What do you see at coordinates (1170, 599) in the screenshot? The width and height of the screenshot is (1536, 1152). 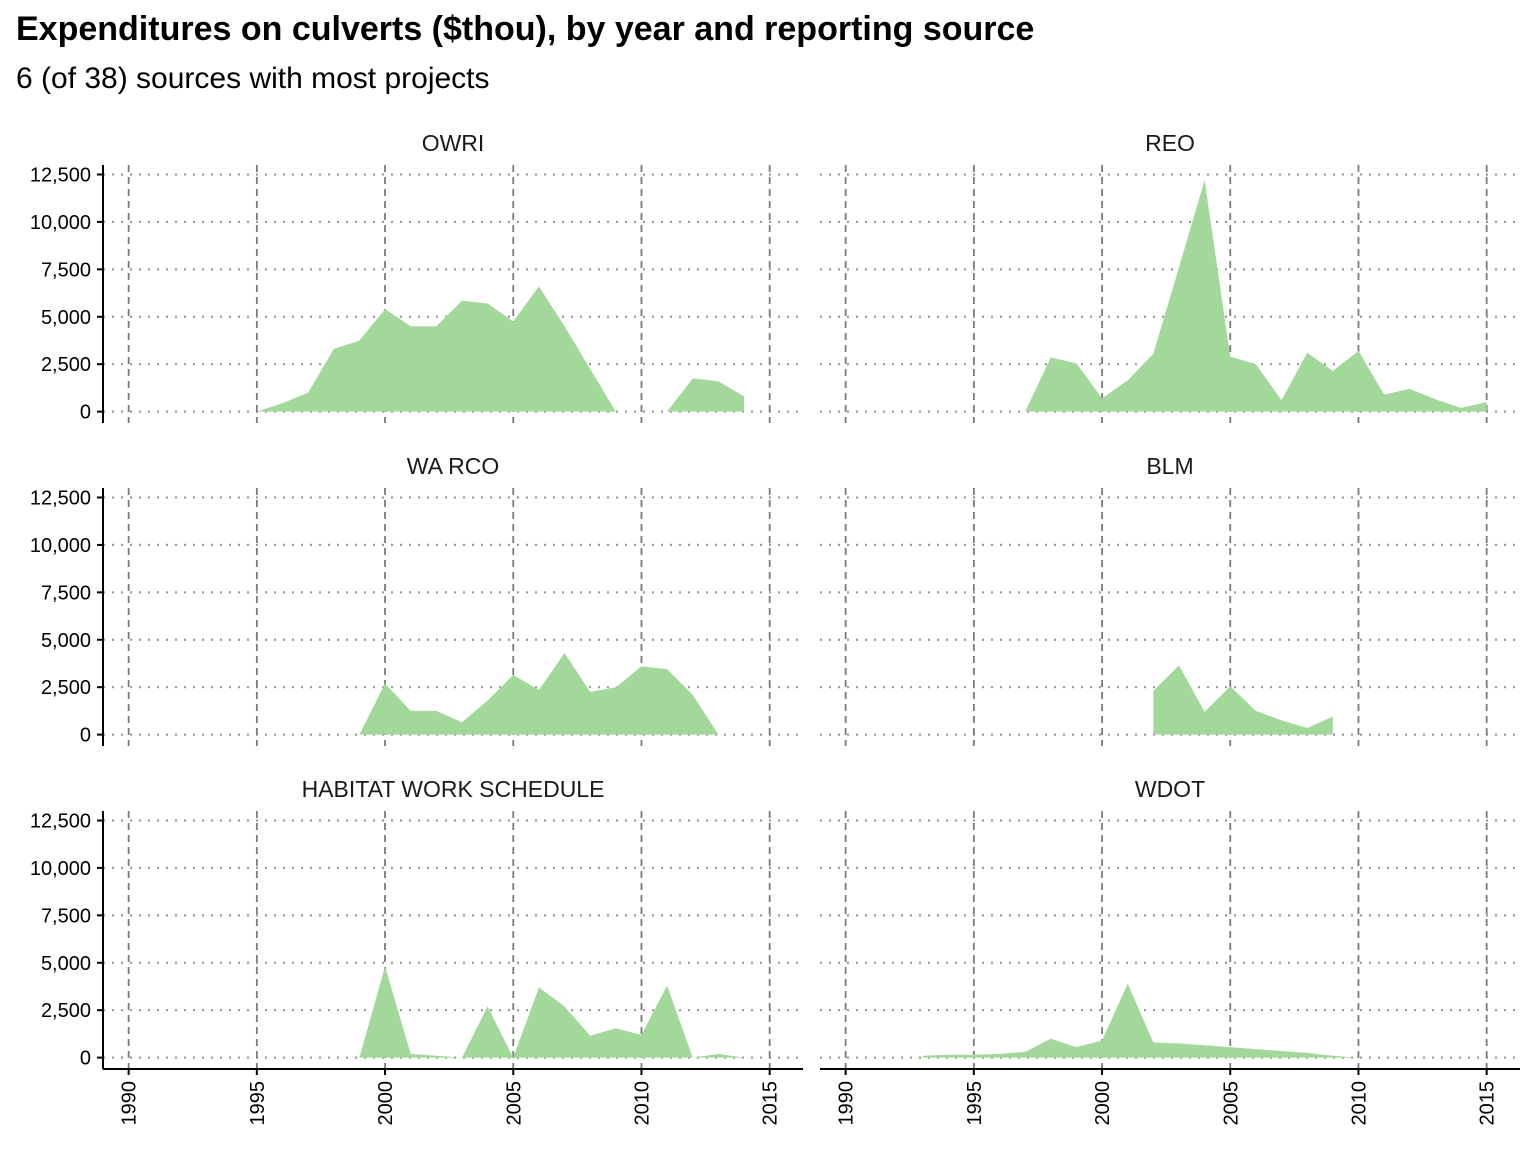 I see `panel-blm: BLM` at bounding box center [1170, 599].